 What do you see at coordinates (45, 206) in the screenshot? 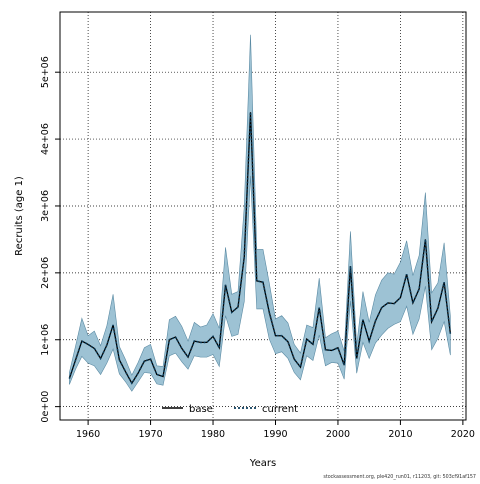
I see `y-tick-label-3e+06: 3e+06` at bounding box center [45, 206].